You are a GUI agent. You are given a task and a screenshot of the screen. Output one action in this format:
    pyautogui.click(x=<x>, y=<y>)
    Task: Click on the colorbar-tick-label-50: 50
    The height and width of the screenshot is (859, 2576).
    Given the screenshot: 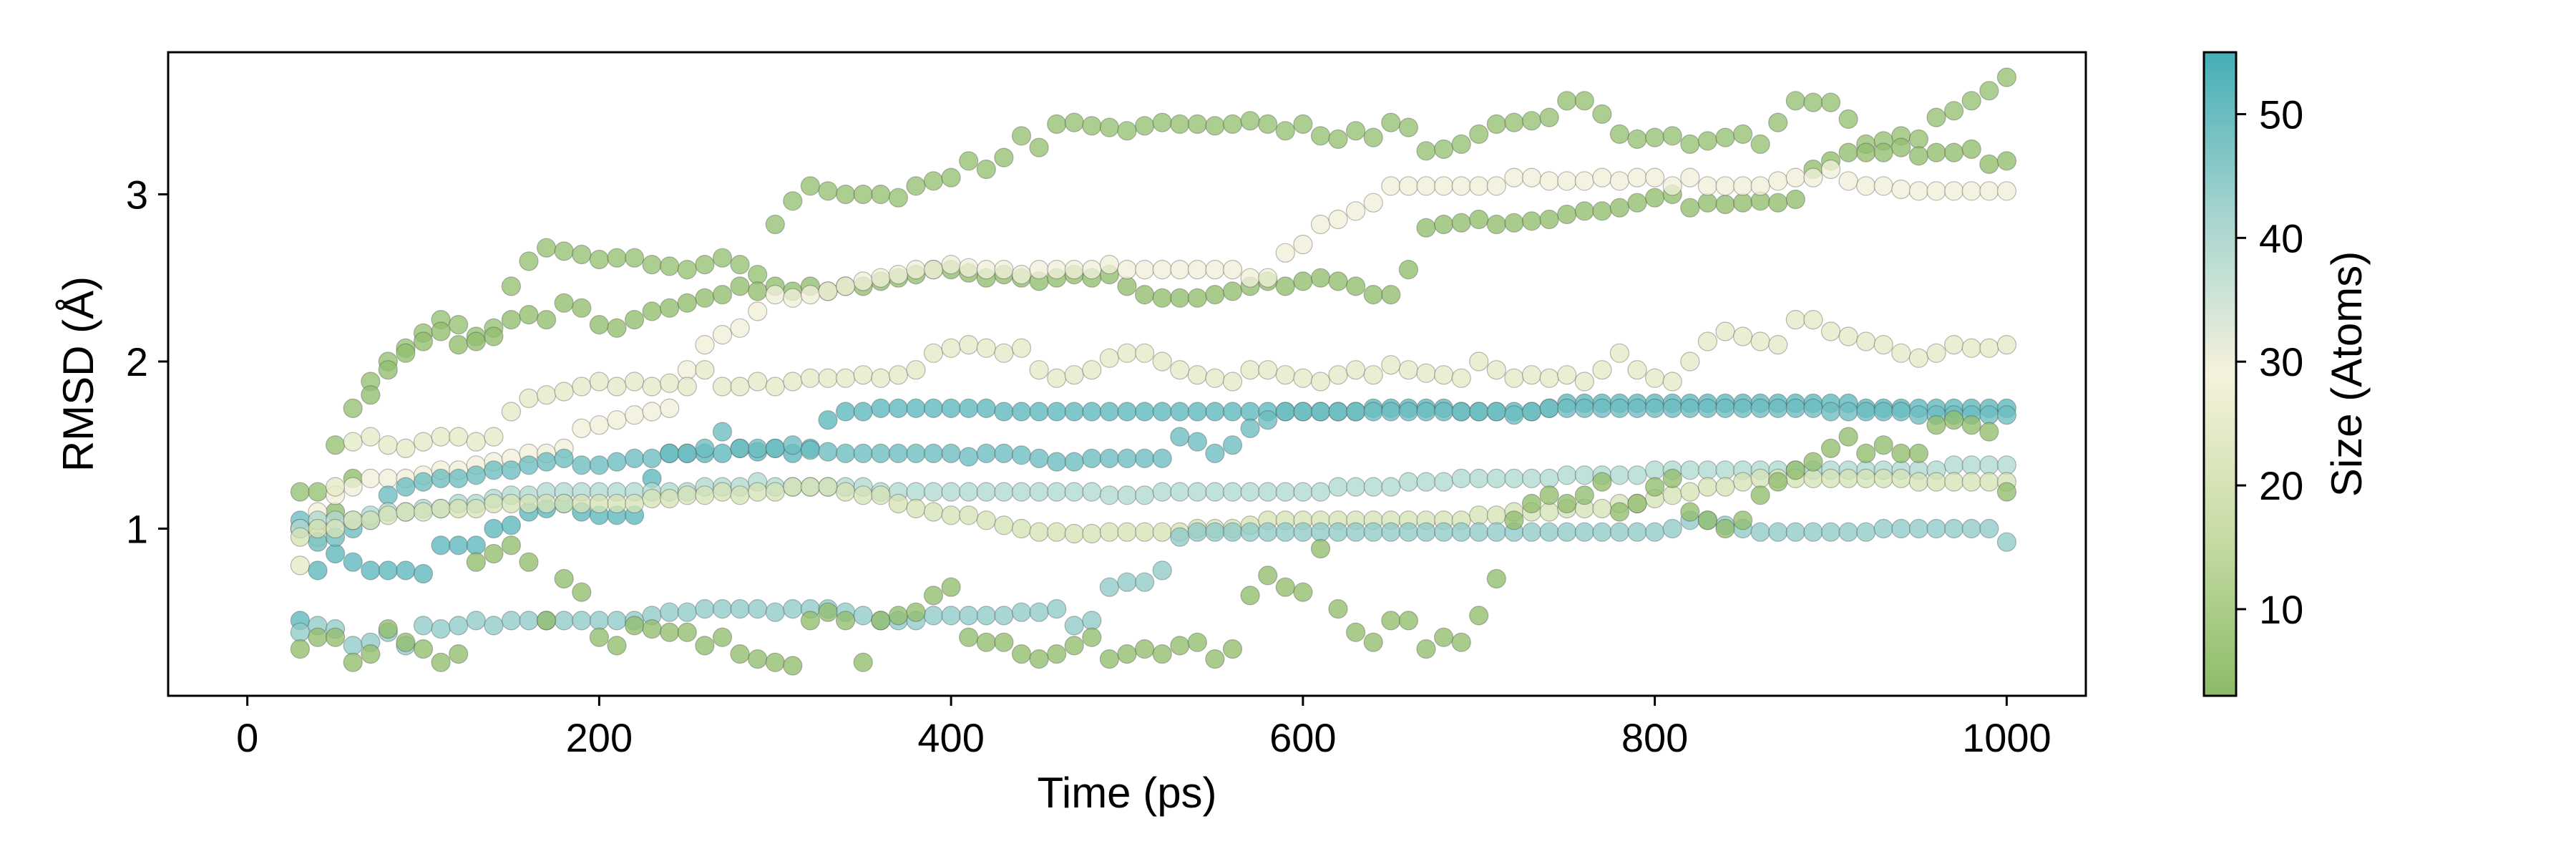 What is the action you would take?
    pyautogui.click(x=2281, y=114)
    